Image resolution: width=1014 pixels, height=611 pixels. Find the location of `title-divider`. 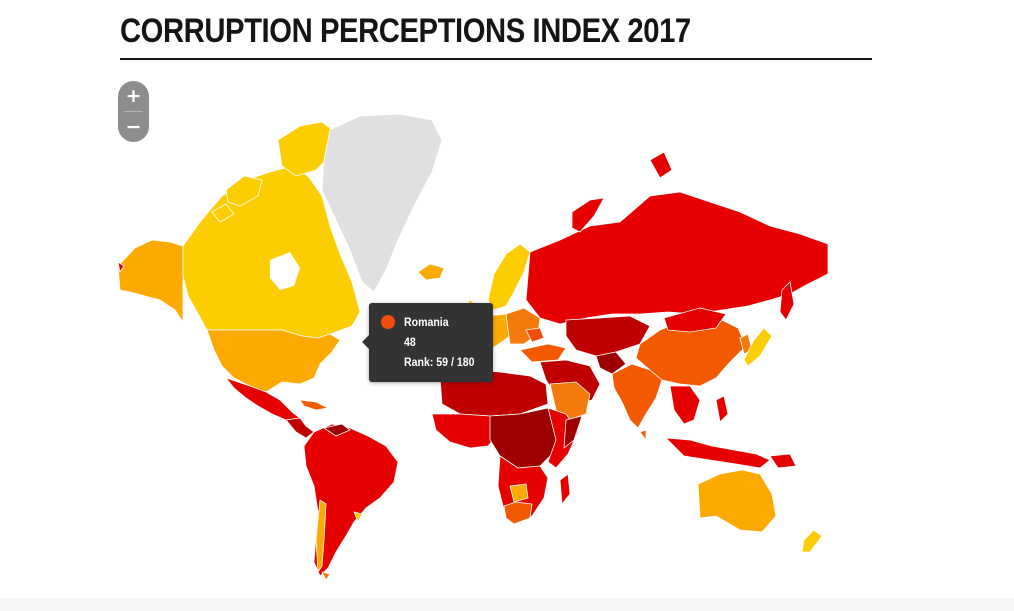

title-divider is located at coordinates (496, 59).